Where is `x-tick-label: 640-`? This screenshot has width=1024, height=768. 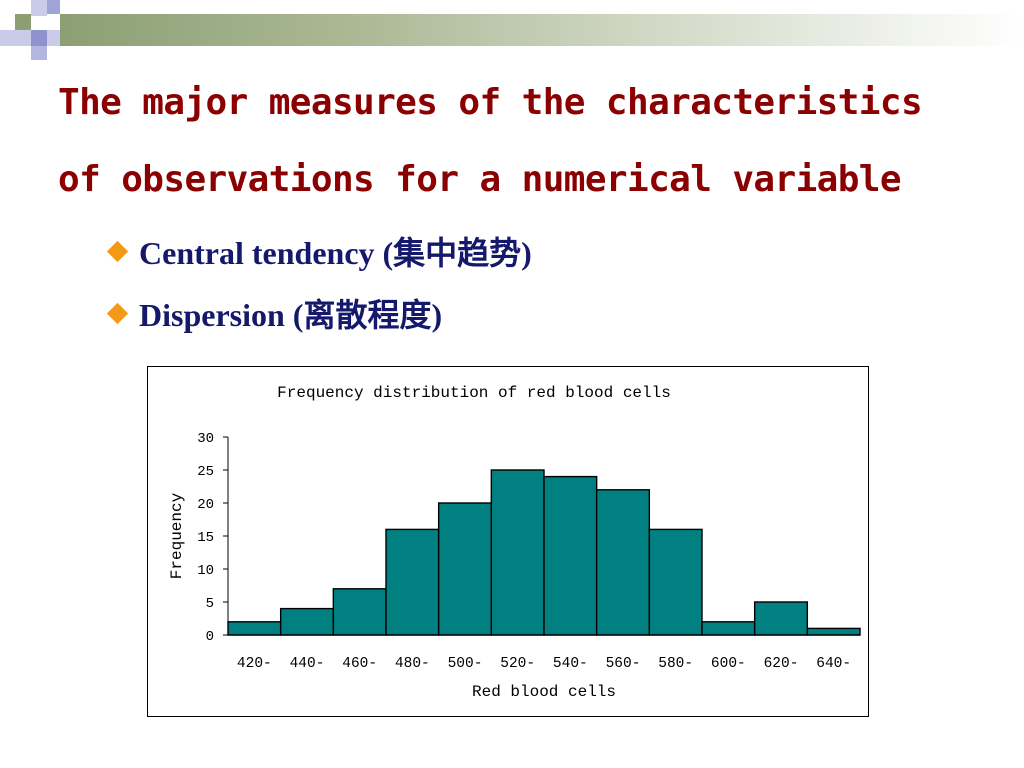 x-tick-label: 640- is located at coordinates (833, 664).